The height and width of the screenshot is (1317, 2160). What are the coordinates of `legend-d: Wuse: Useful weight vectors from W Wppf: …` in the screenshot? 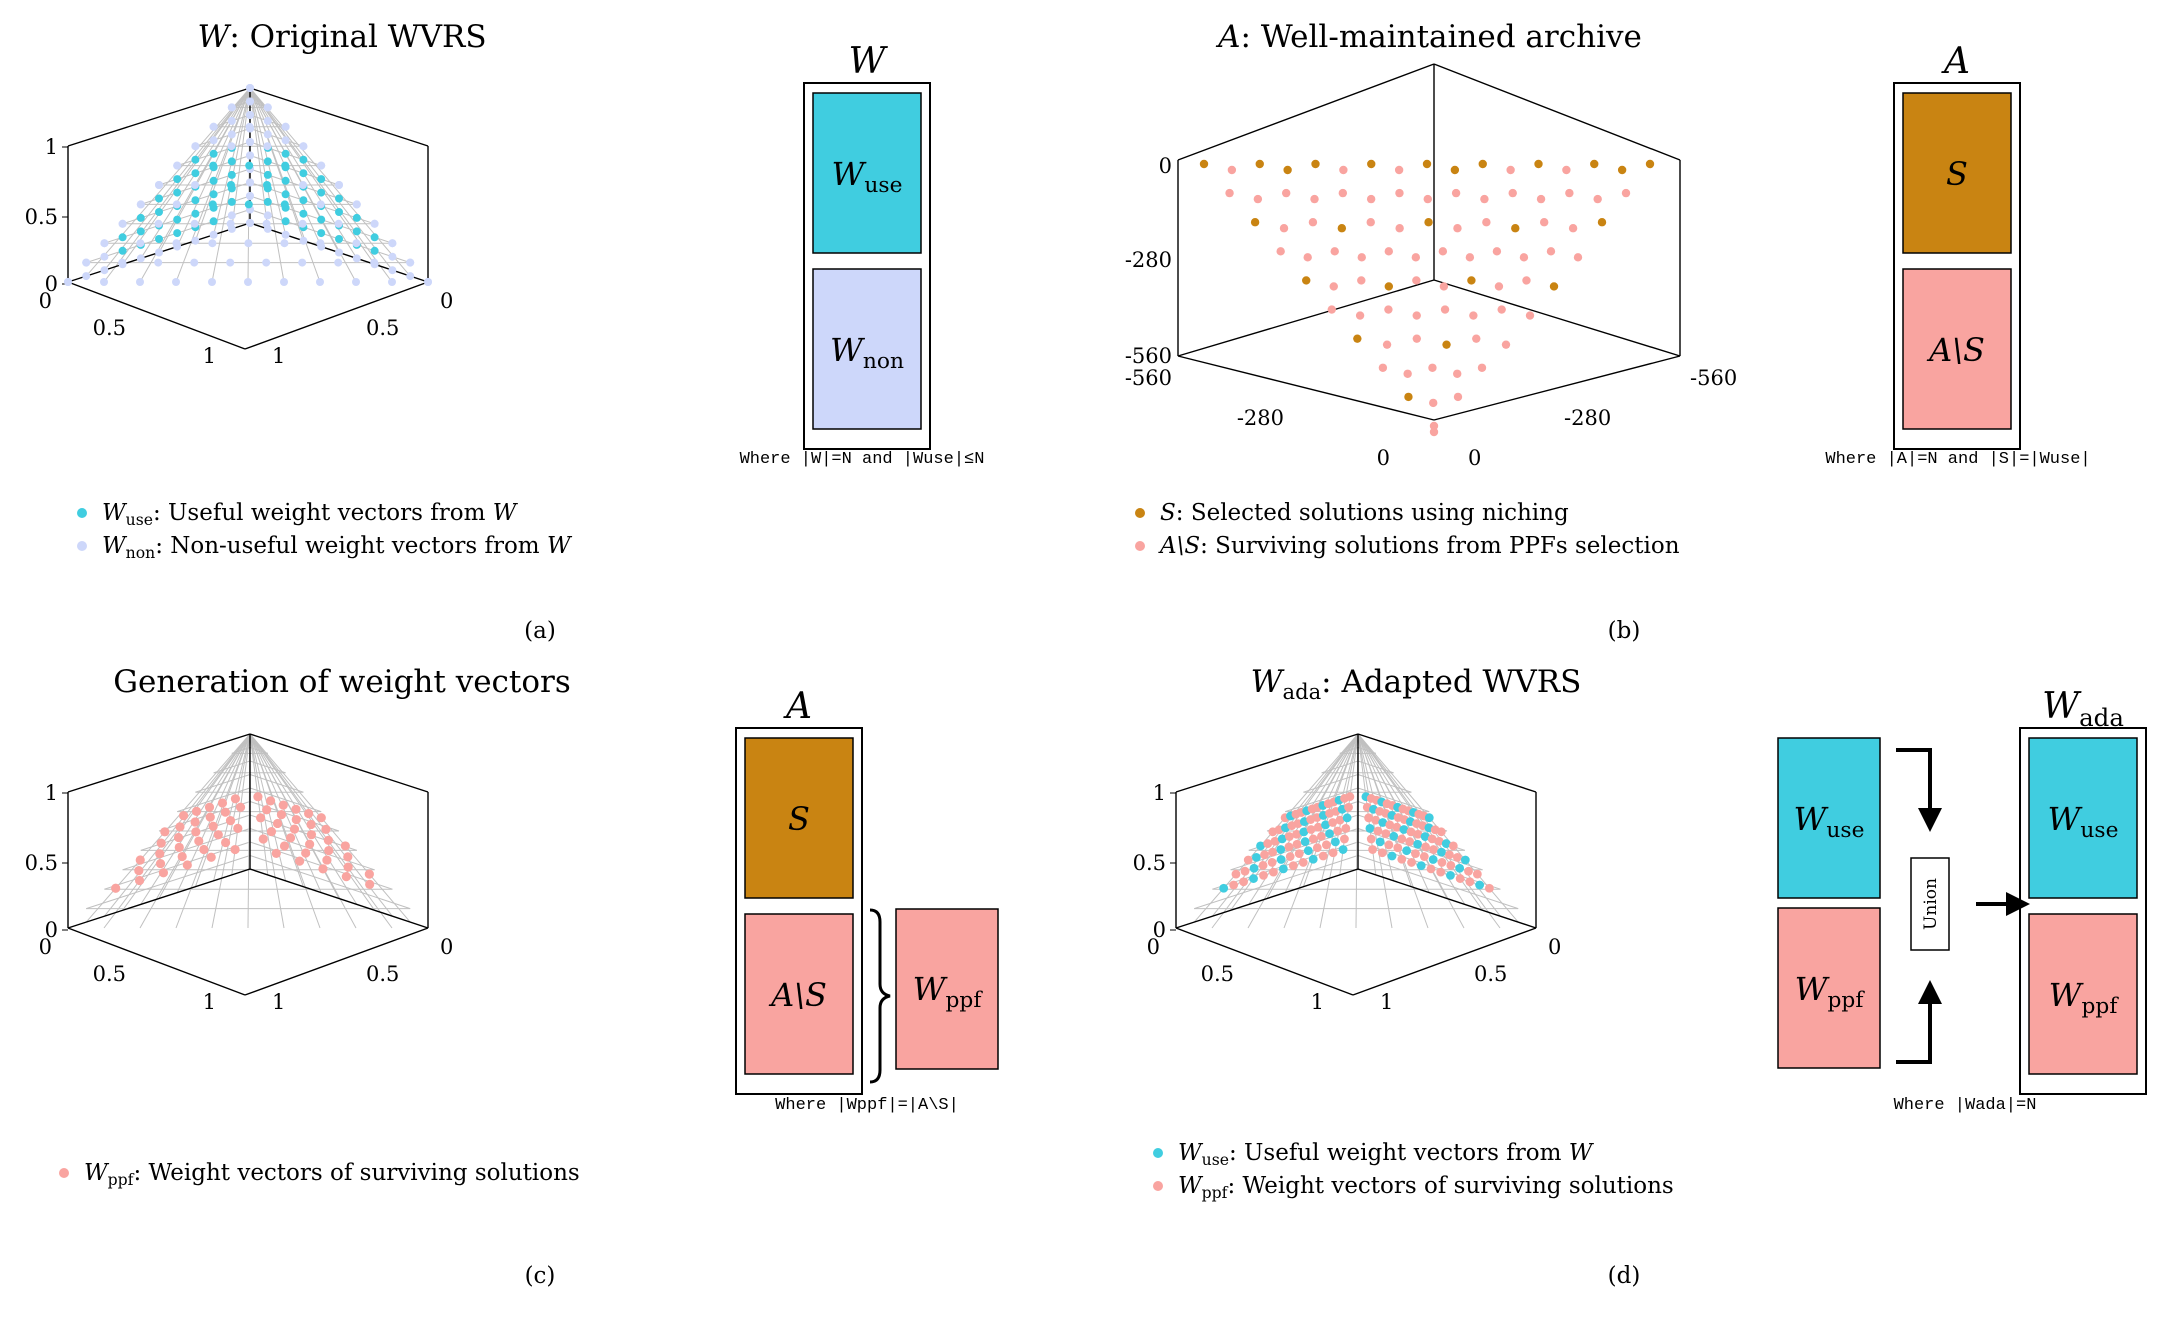 It's located at (1413, 1171).